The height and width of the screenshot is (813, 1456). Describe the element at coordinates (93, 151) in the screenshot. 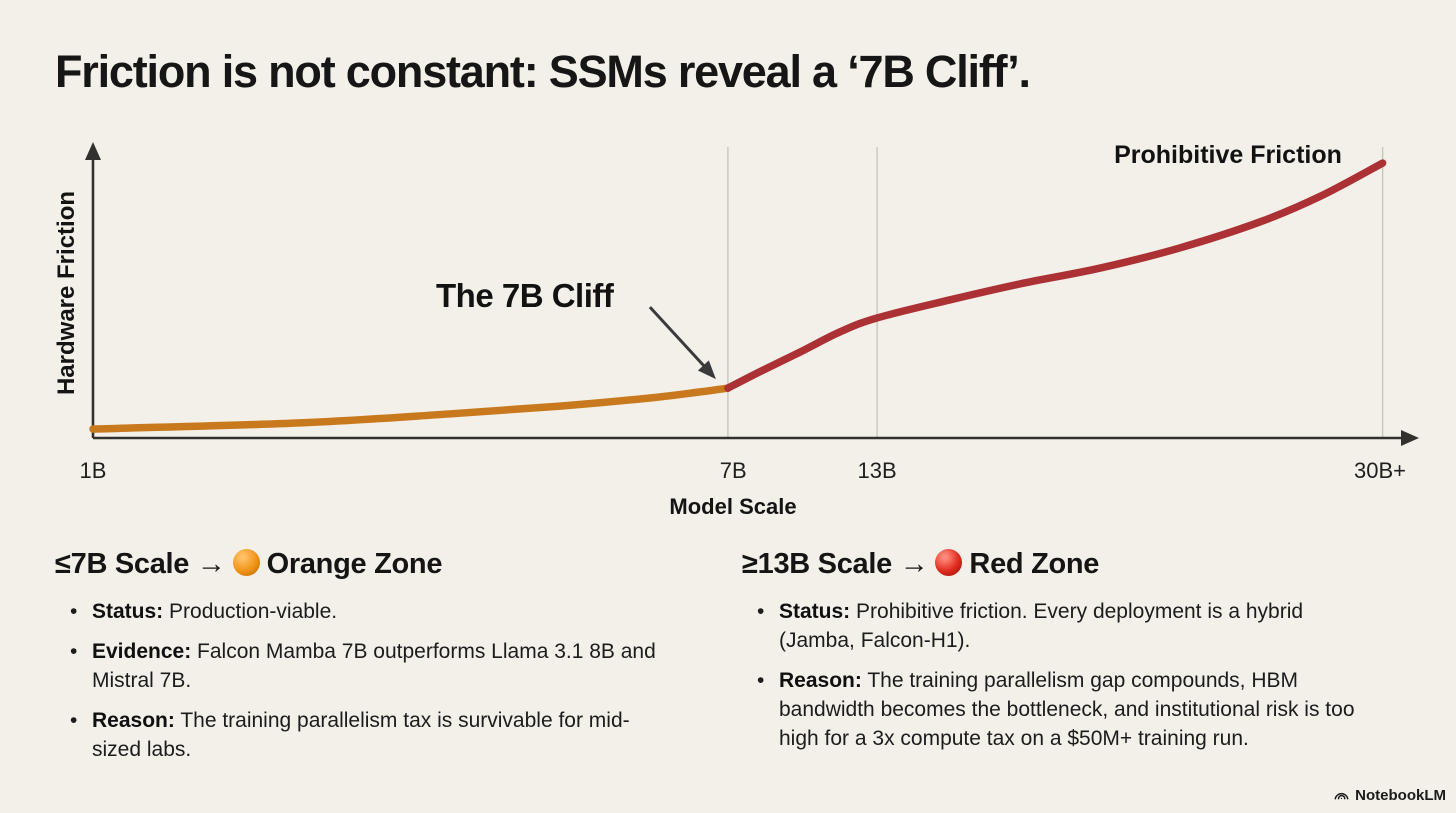

I see `y-axis-arrowhead` at that location.